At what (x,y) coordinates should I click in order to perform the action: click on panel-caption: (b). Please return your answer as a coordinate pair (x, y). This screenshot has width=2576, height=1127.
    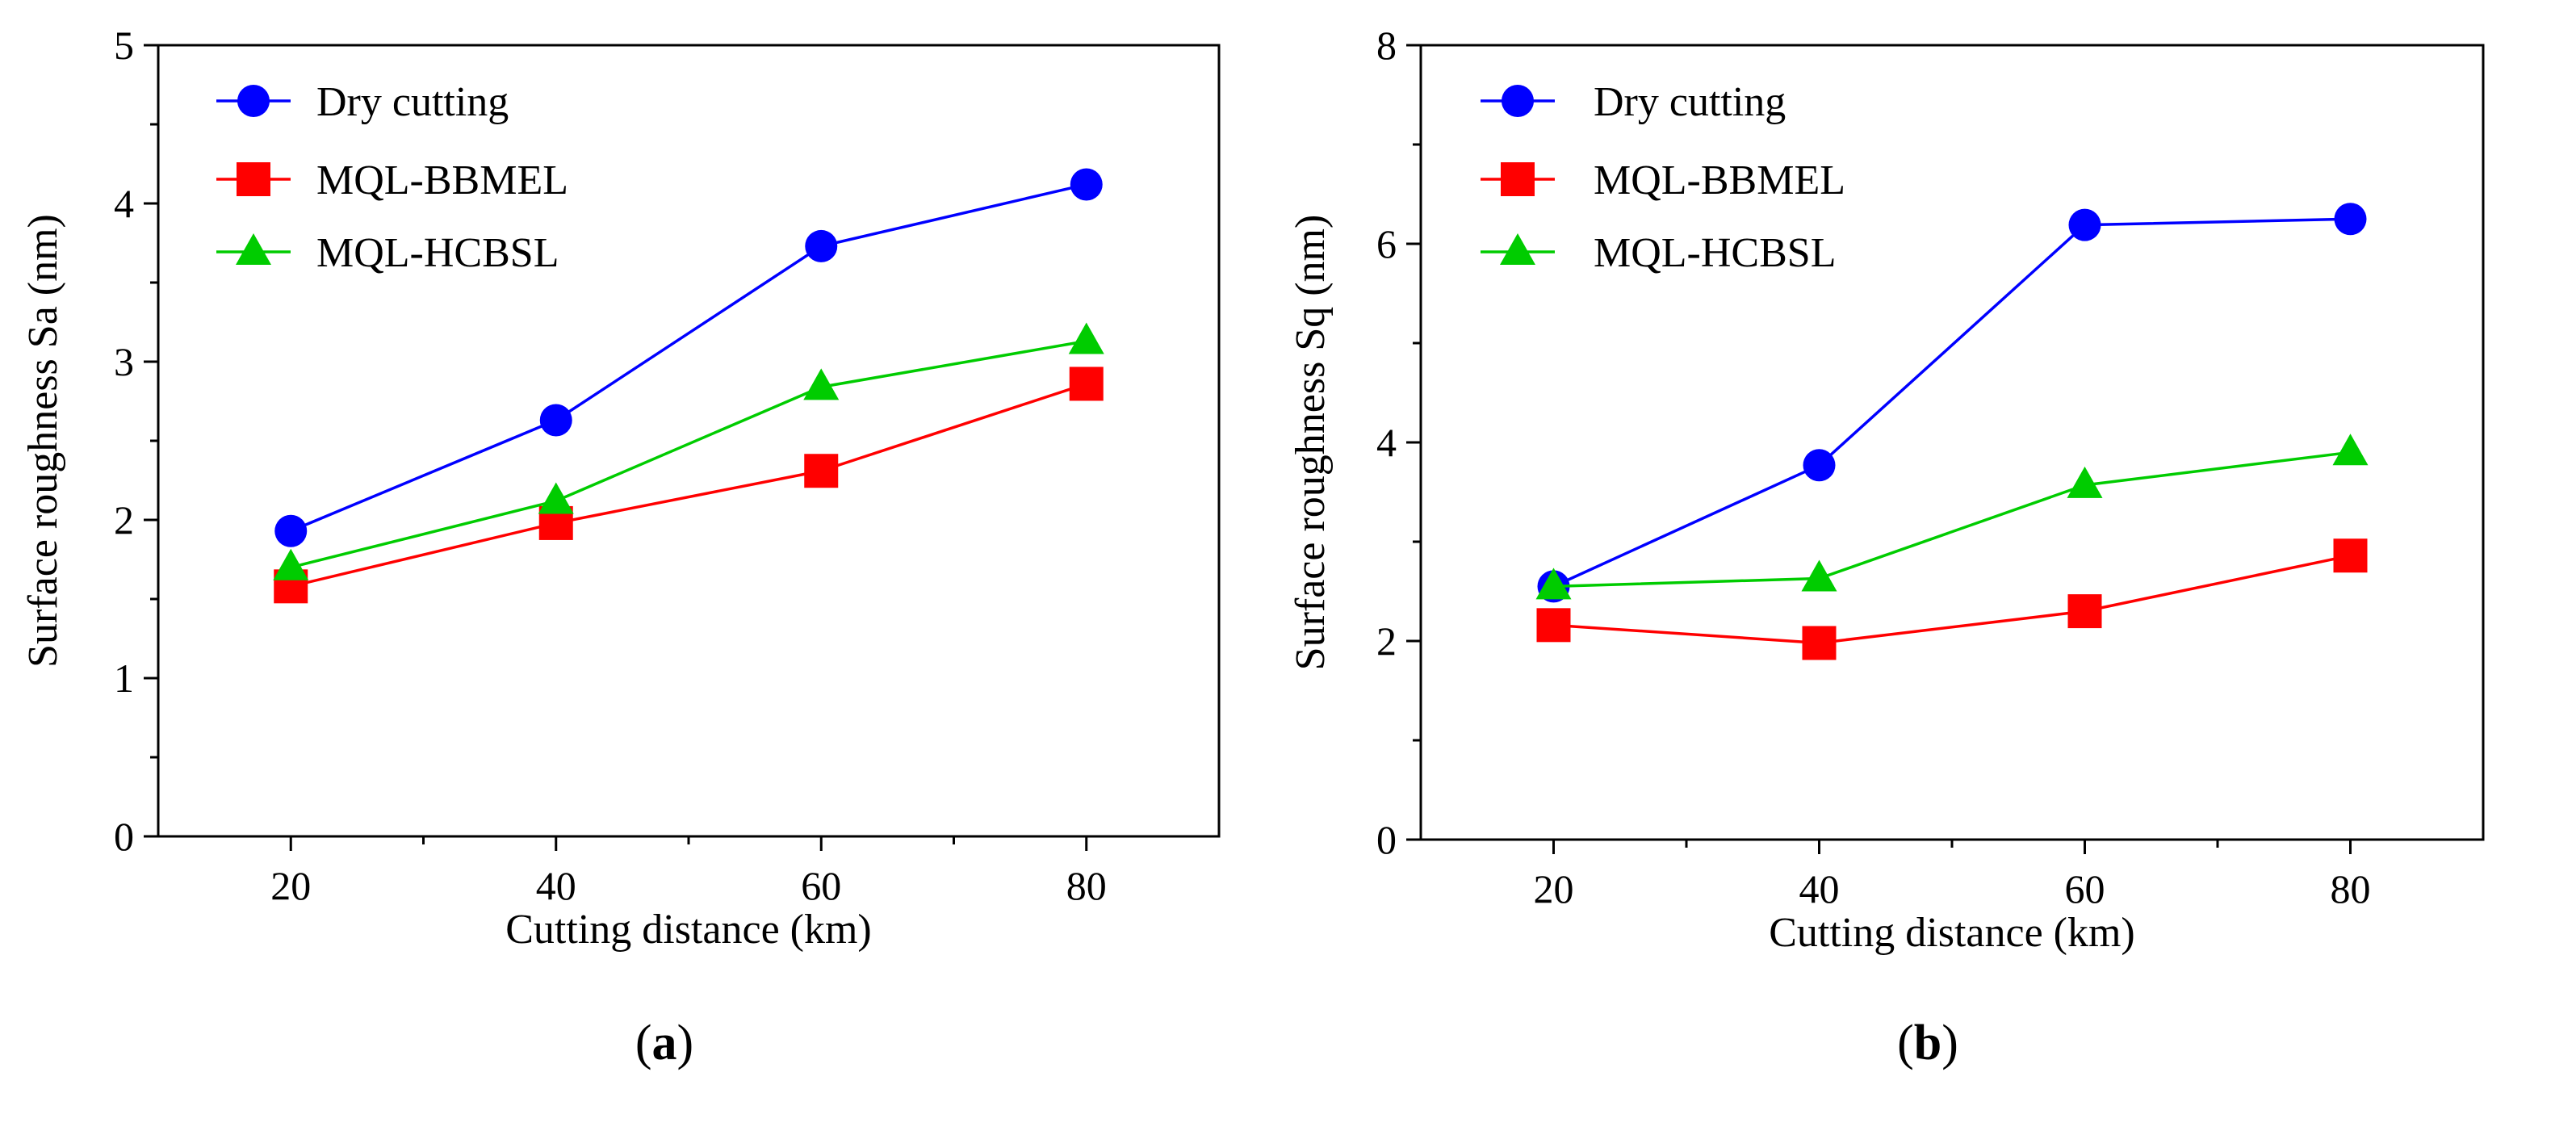
    Looking at the image, I should click on (1927, 1043).